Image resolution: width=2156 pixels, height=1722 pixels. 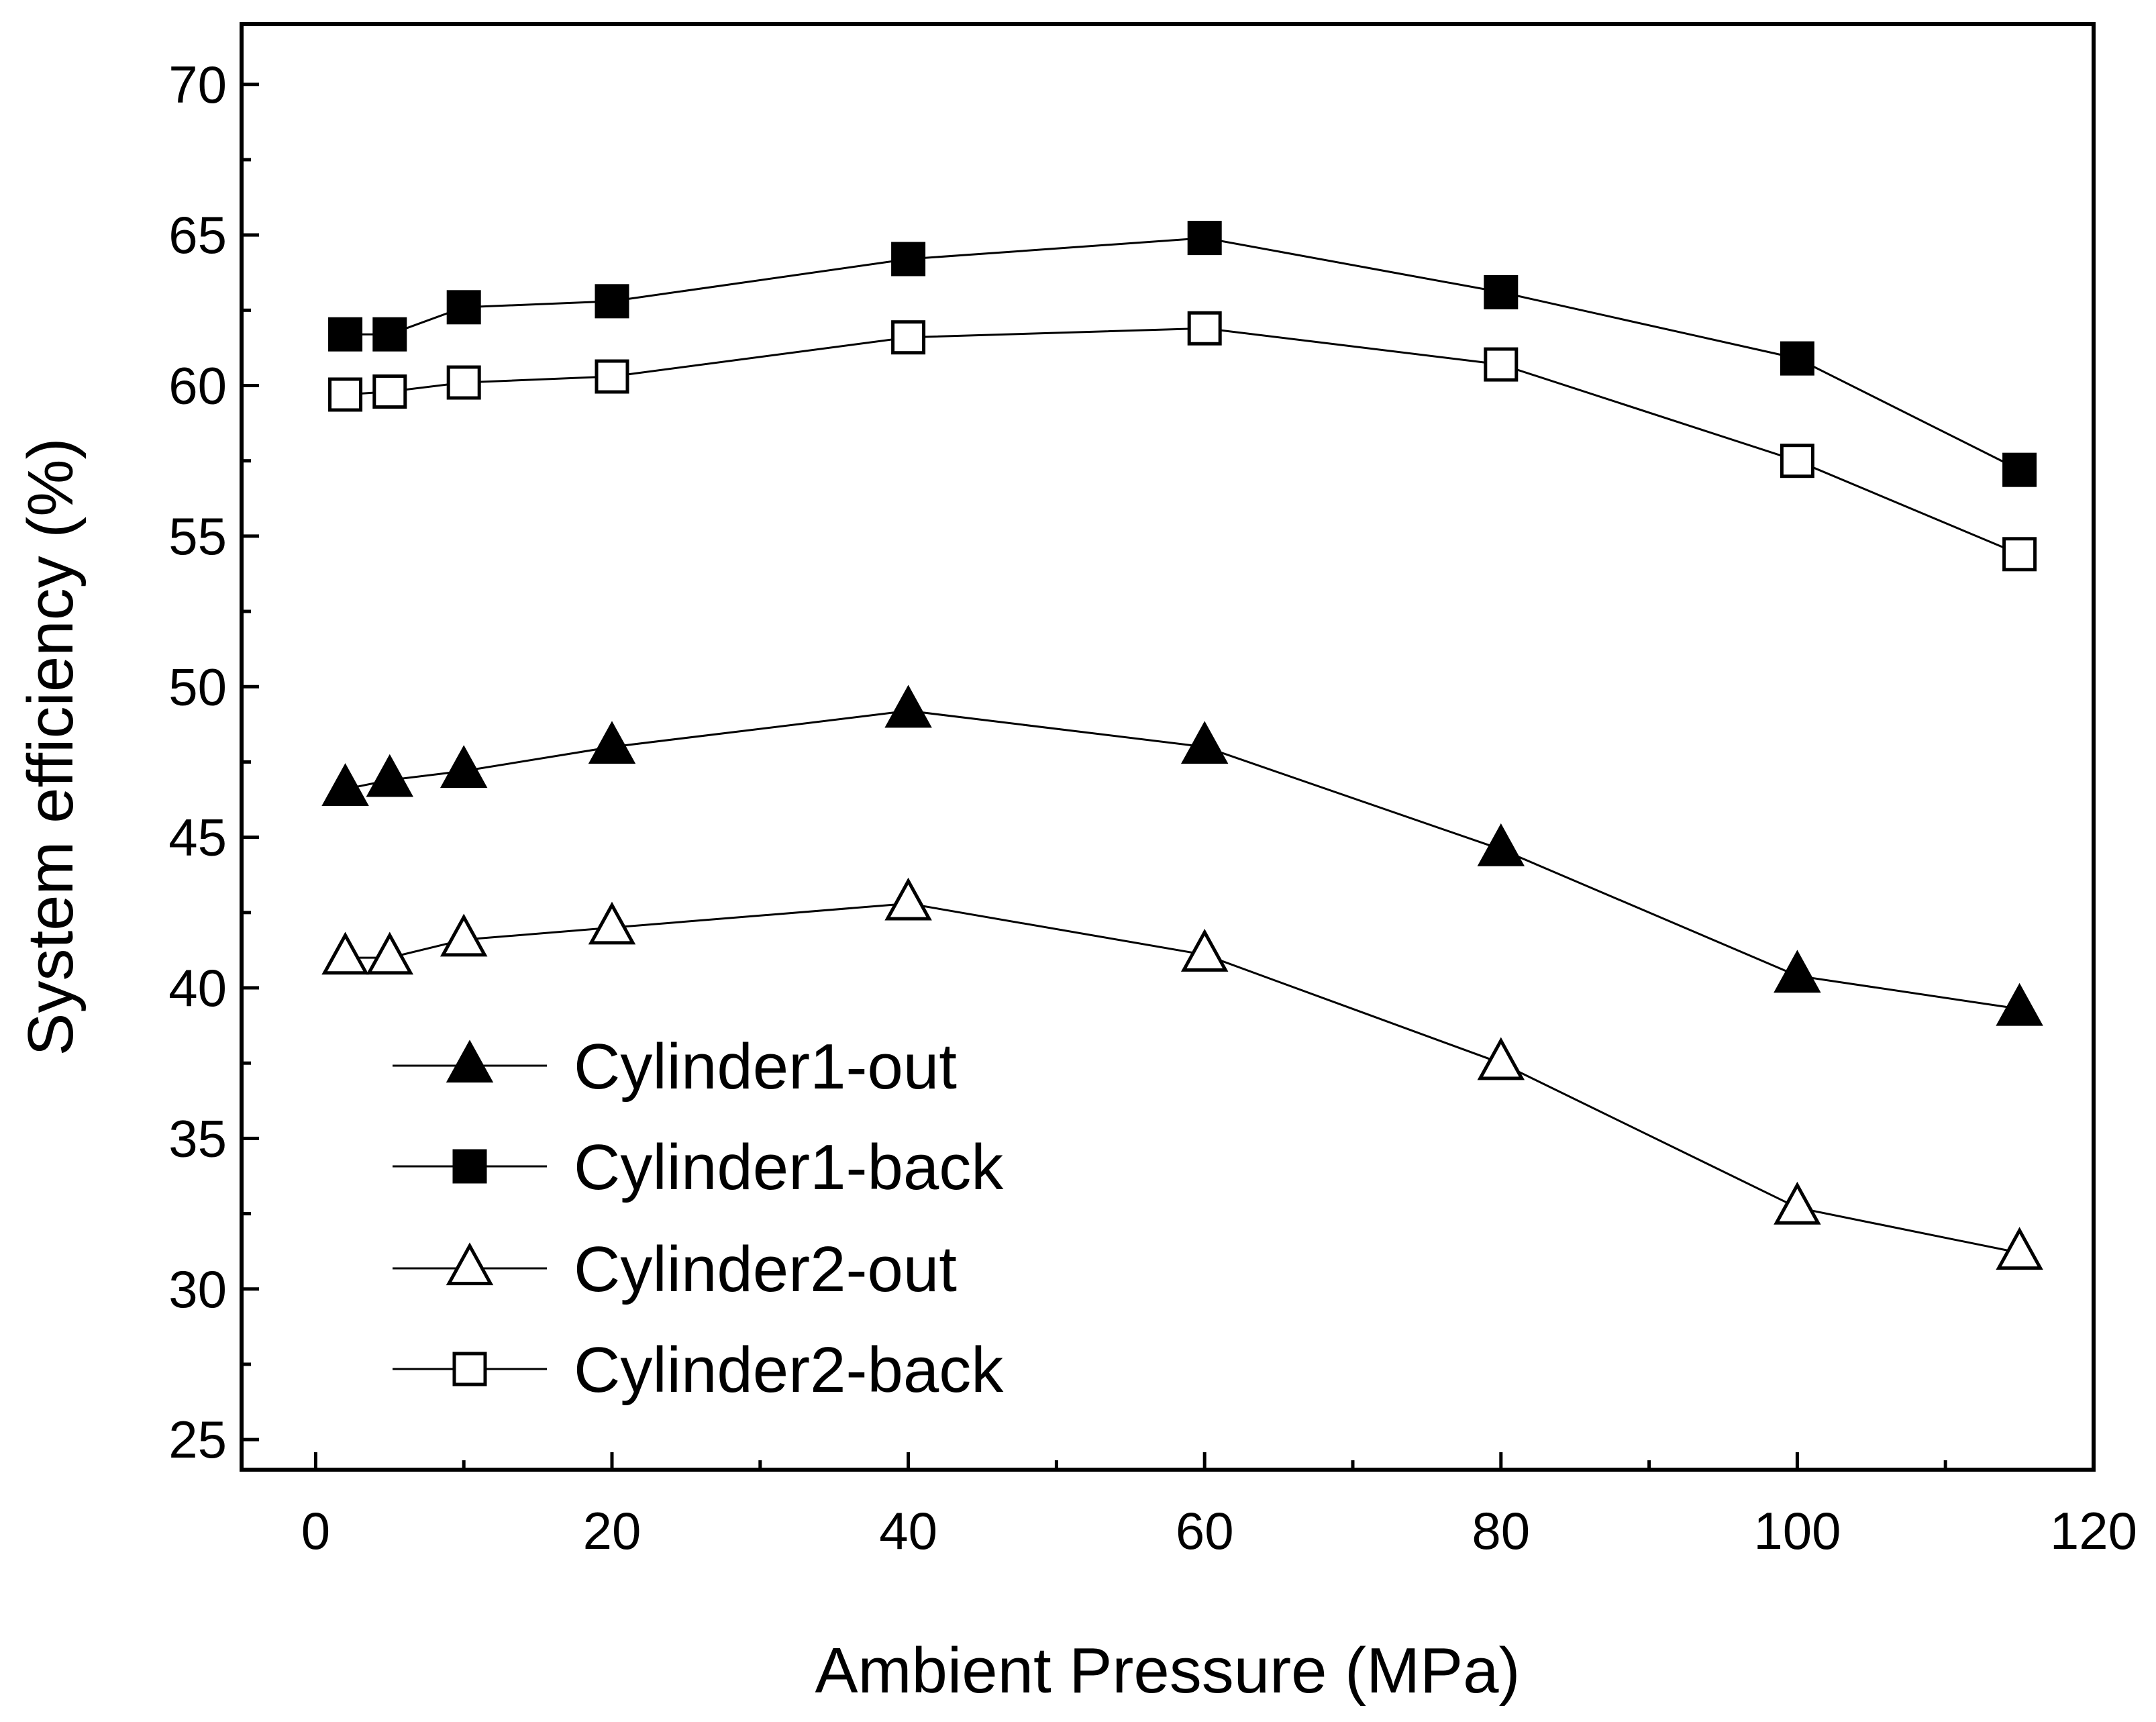 I want to click on series-line, so click(x=1182, y=354).